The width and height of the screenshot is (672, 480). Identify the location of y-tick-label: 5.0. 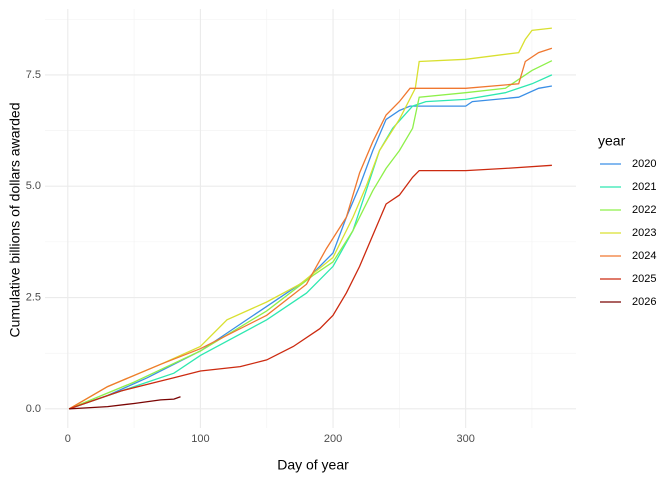
(33, 186).